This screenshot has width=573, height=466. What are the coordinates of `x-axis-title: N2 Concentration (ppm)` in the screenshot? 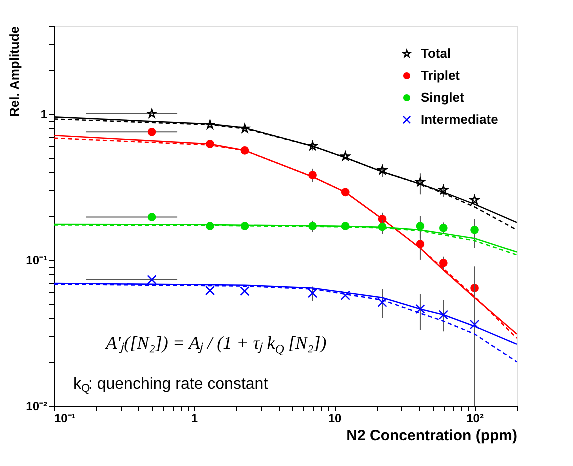 It's located at (432, 436).